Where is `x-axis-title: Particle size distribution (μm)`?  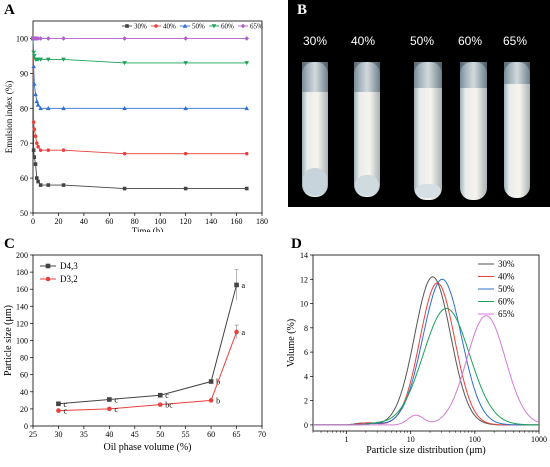 x-axis-title: Particle size distribution (μm) is located at coordinates (426, 450).